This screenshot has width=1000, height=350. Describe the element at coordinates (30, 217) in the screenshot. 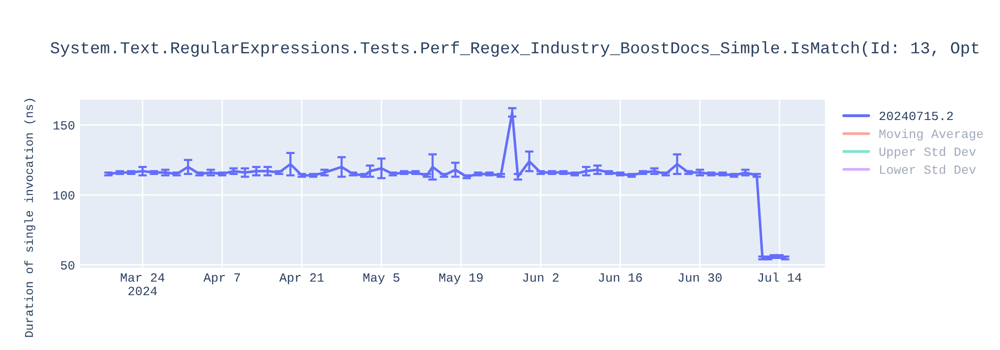

I see `y-axis-title: Duration of single invocation (ns)` at that location.